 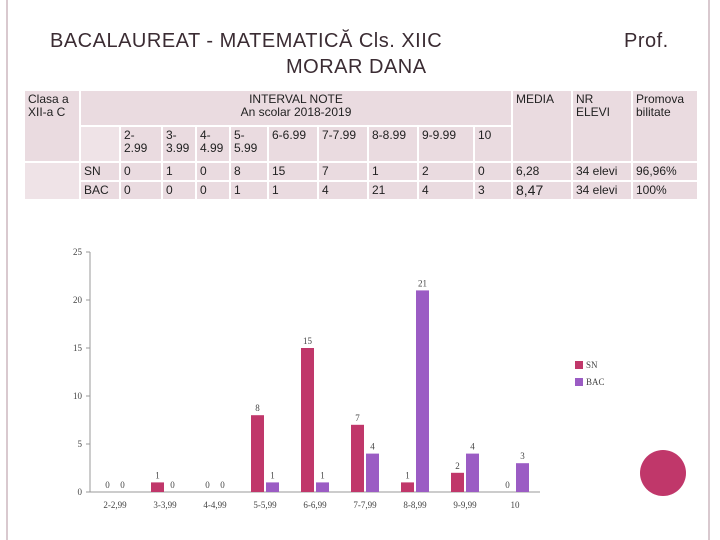 What do you see at coordinates (542, 171) in the screenshot?
I see `media-cell: 6,28` at bounding box center [542, 171].